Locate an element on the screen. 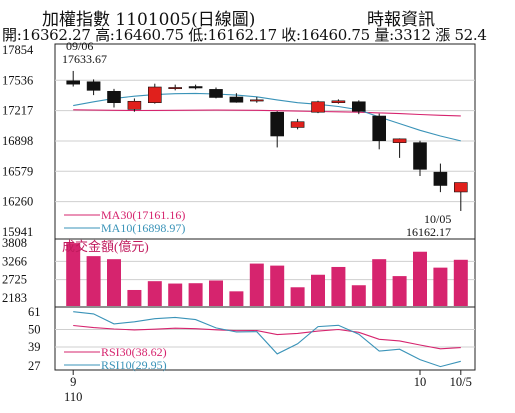 Image resolution: width=515 pixels, height=413 pixels. price-y-tick: 16898 is located at coordinates (17, 141).